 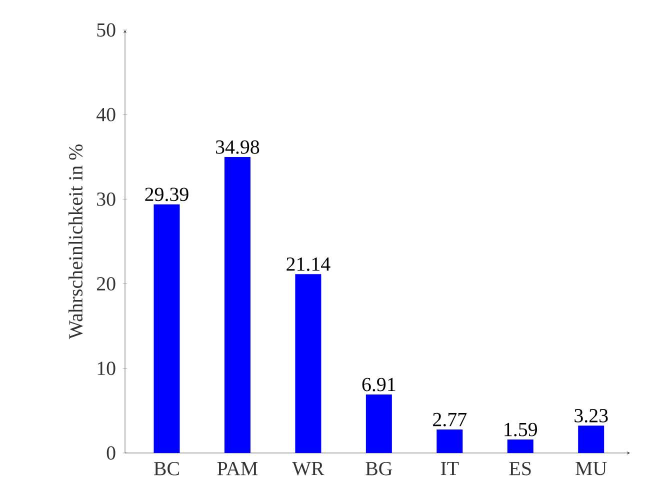 I want to click on x-tick-label: IT, so click(x=449, y=468).